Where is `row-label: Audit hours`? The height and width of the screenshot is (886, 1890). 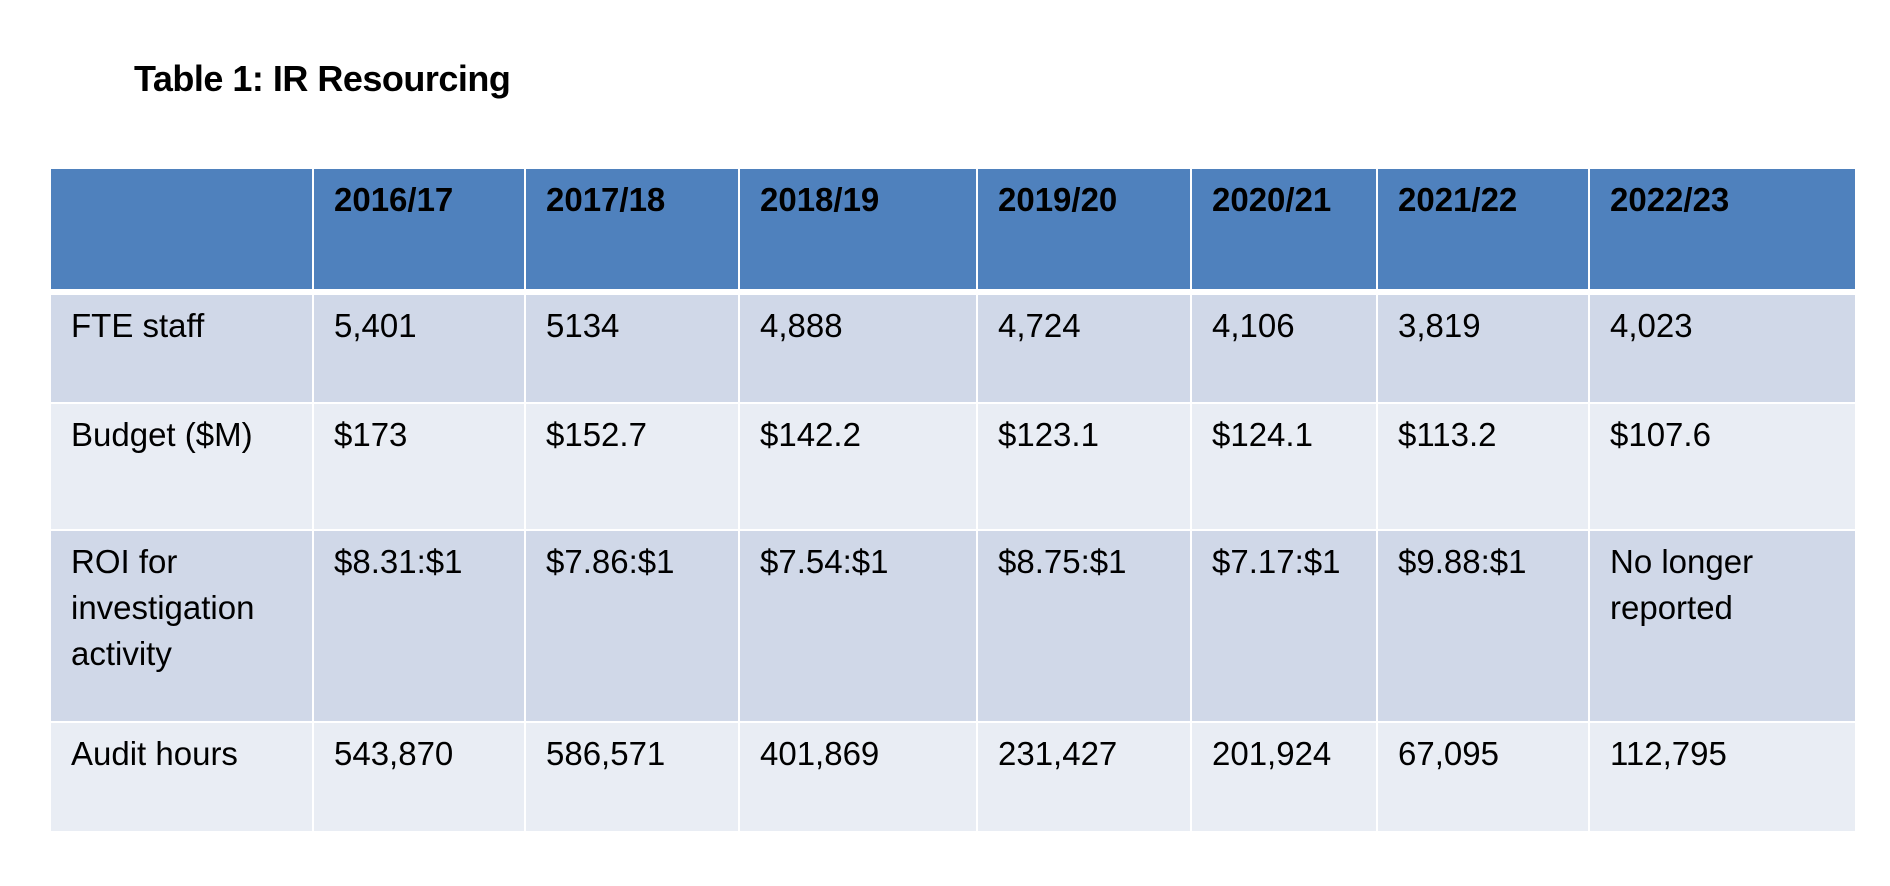
row-label: Audit hours is located at coordinates (181, 777).